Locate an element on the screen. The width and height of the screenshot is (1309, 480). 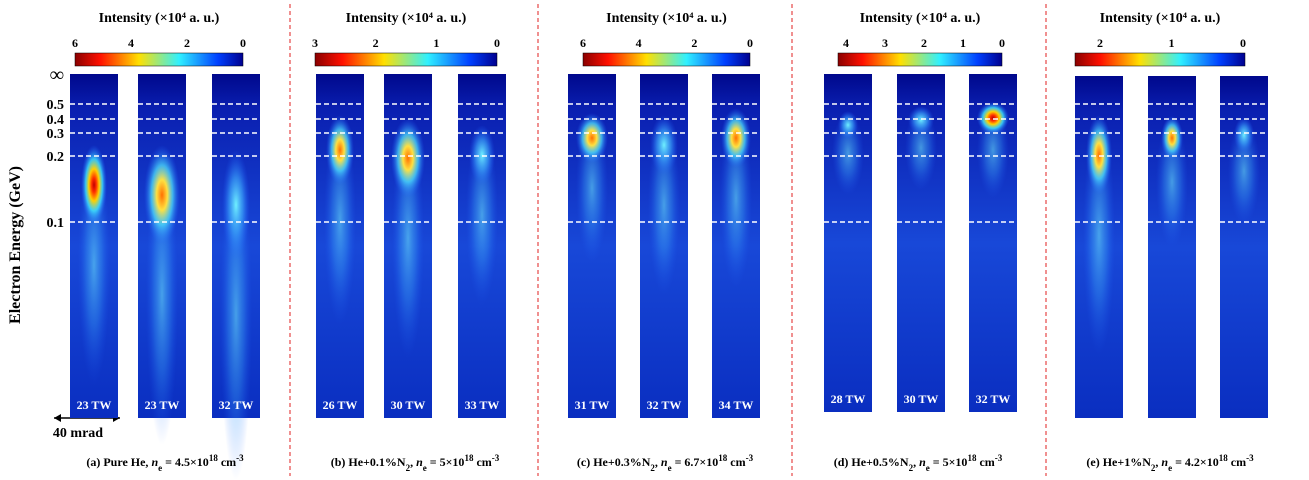
y-tick-label: 0.2 is located at coordinates (56, 157).